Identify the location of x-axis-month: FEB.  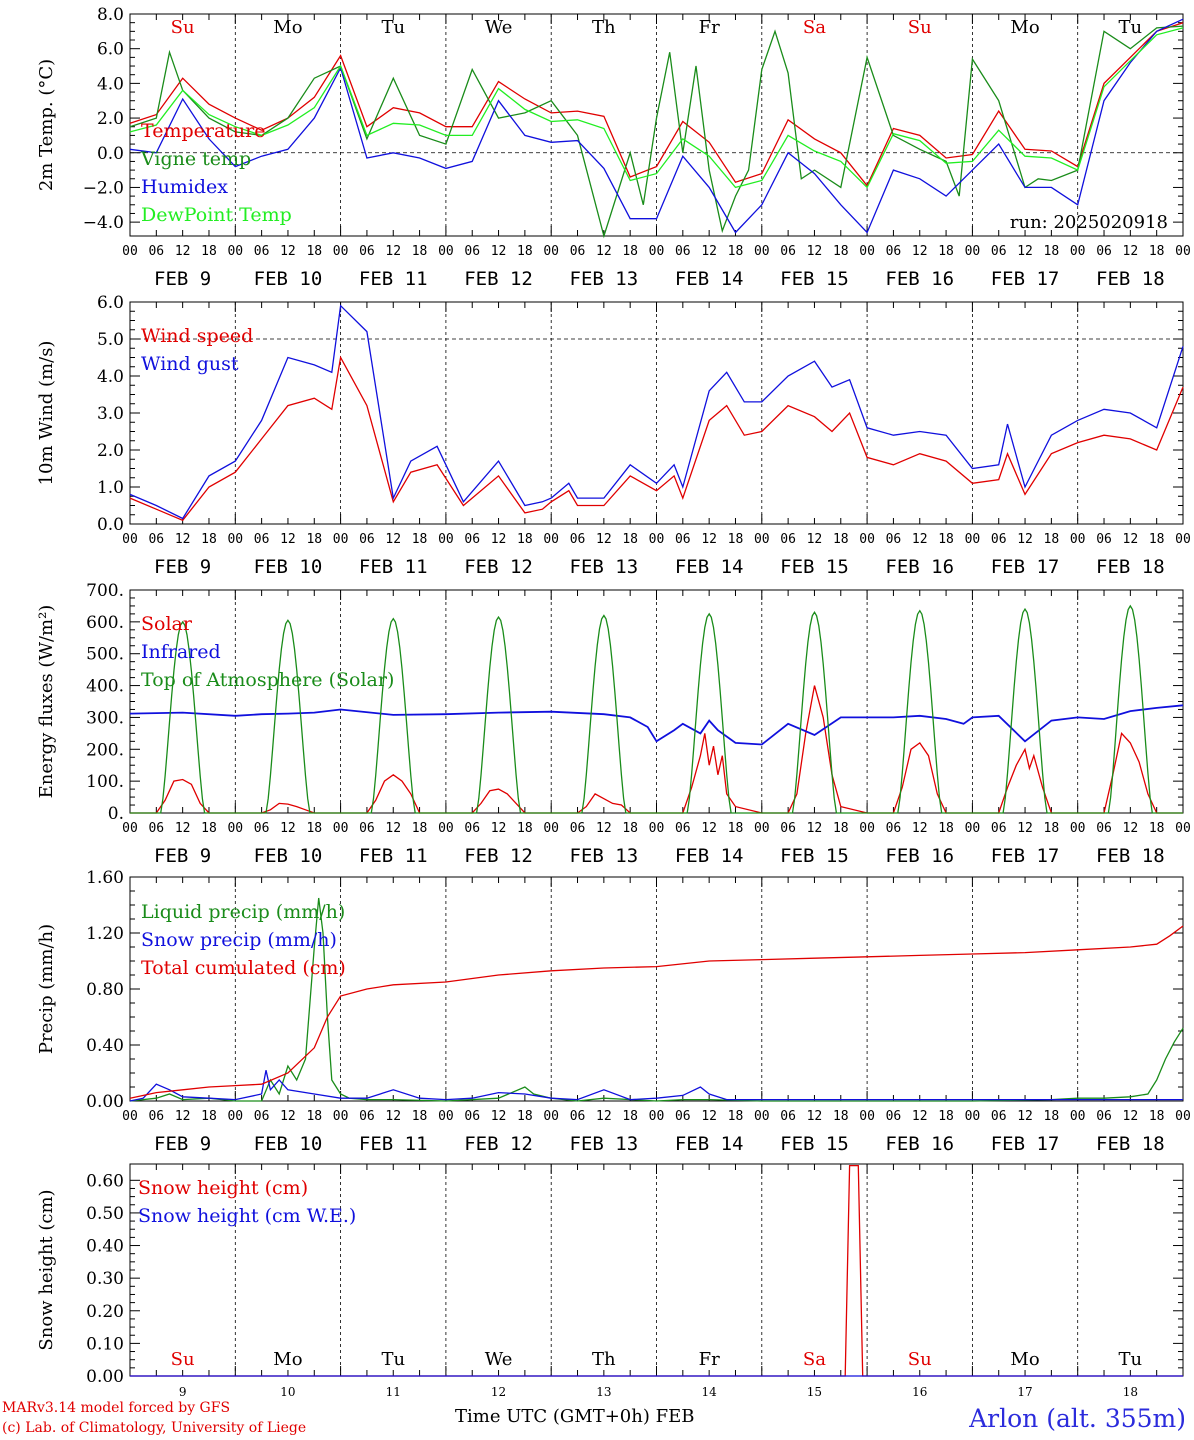
(675, 1416).